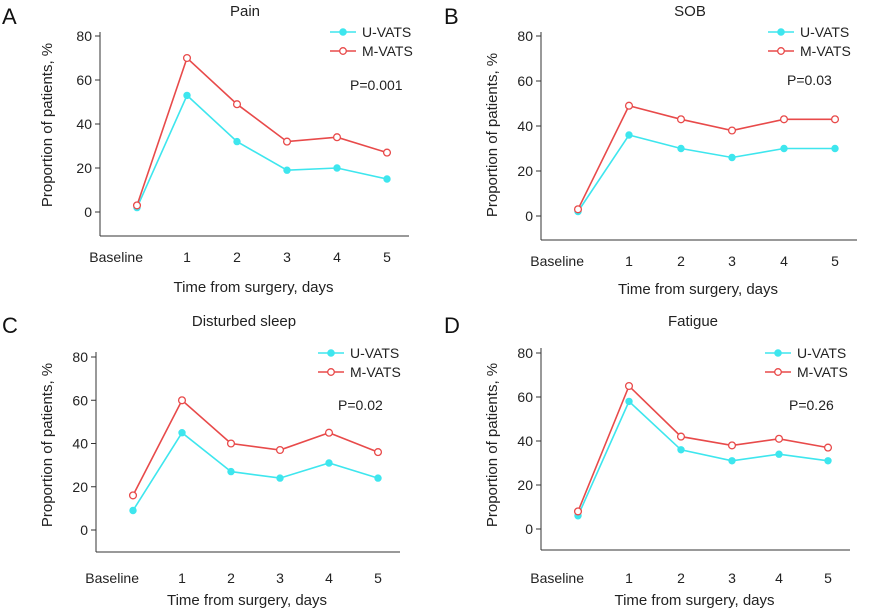 This screenshot has width=870, height=614. What do you see at coordinates (376, 85) in the screenshot?
I see `p-value-annotation: P=0.001` at bounding box center [376, 85].